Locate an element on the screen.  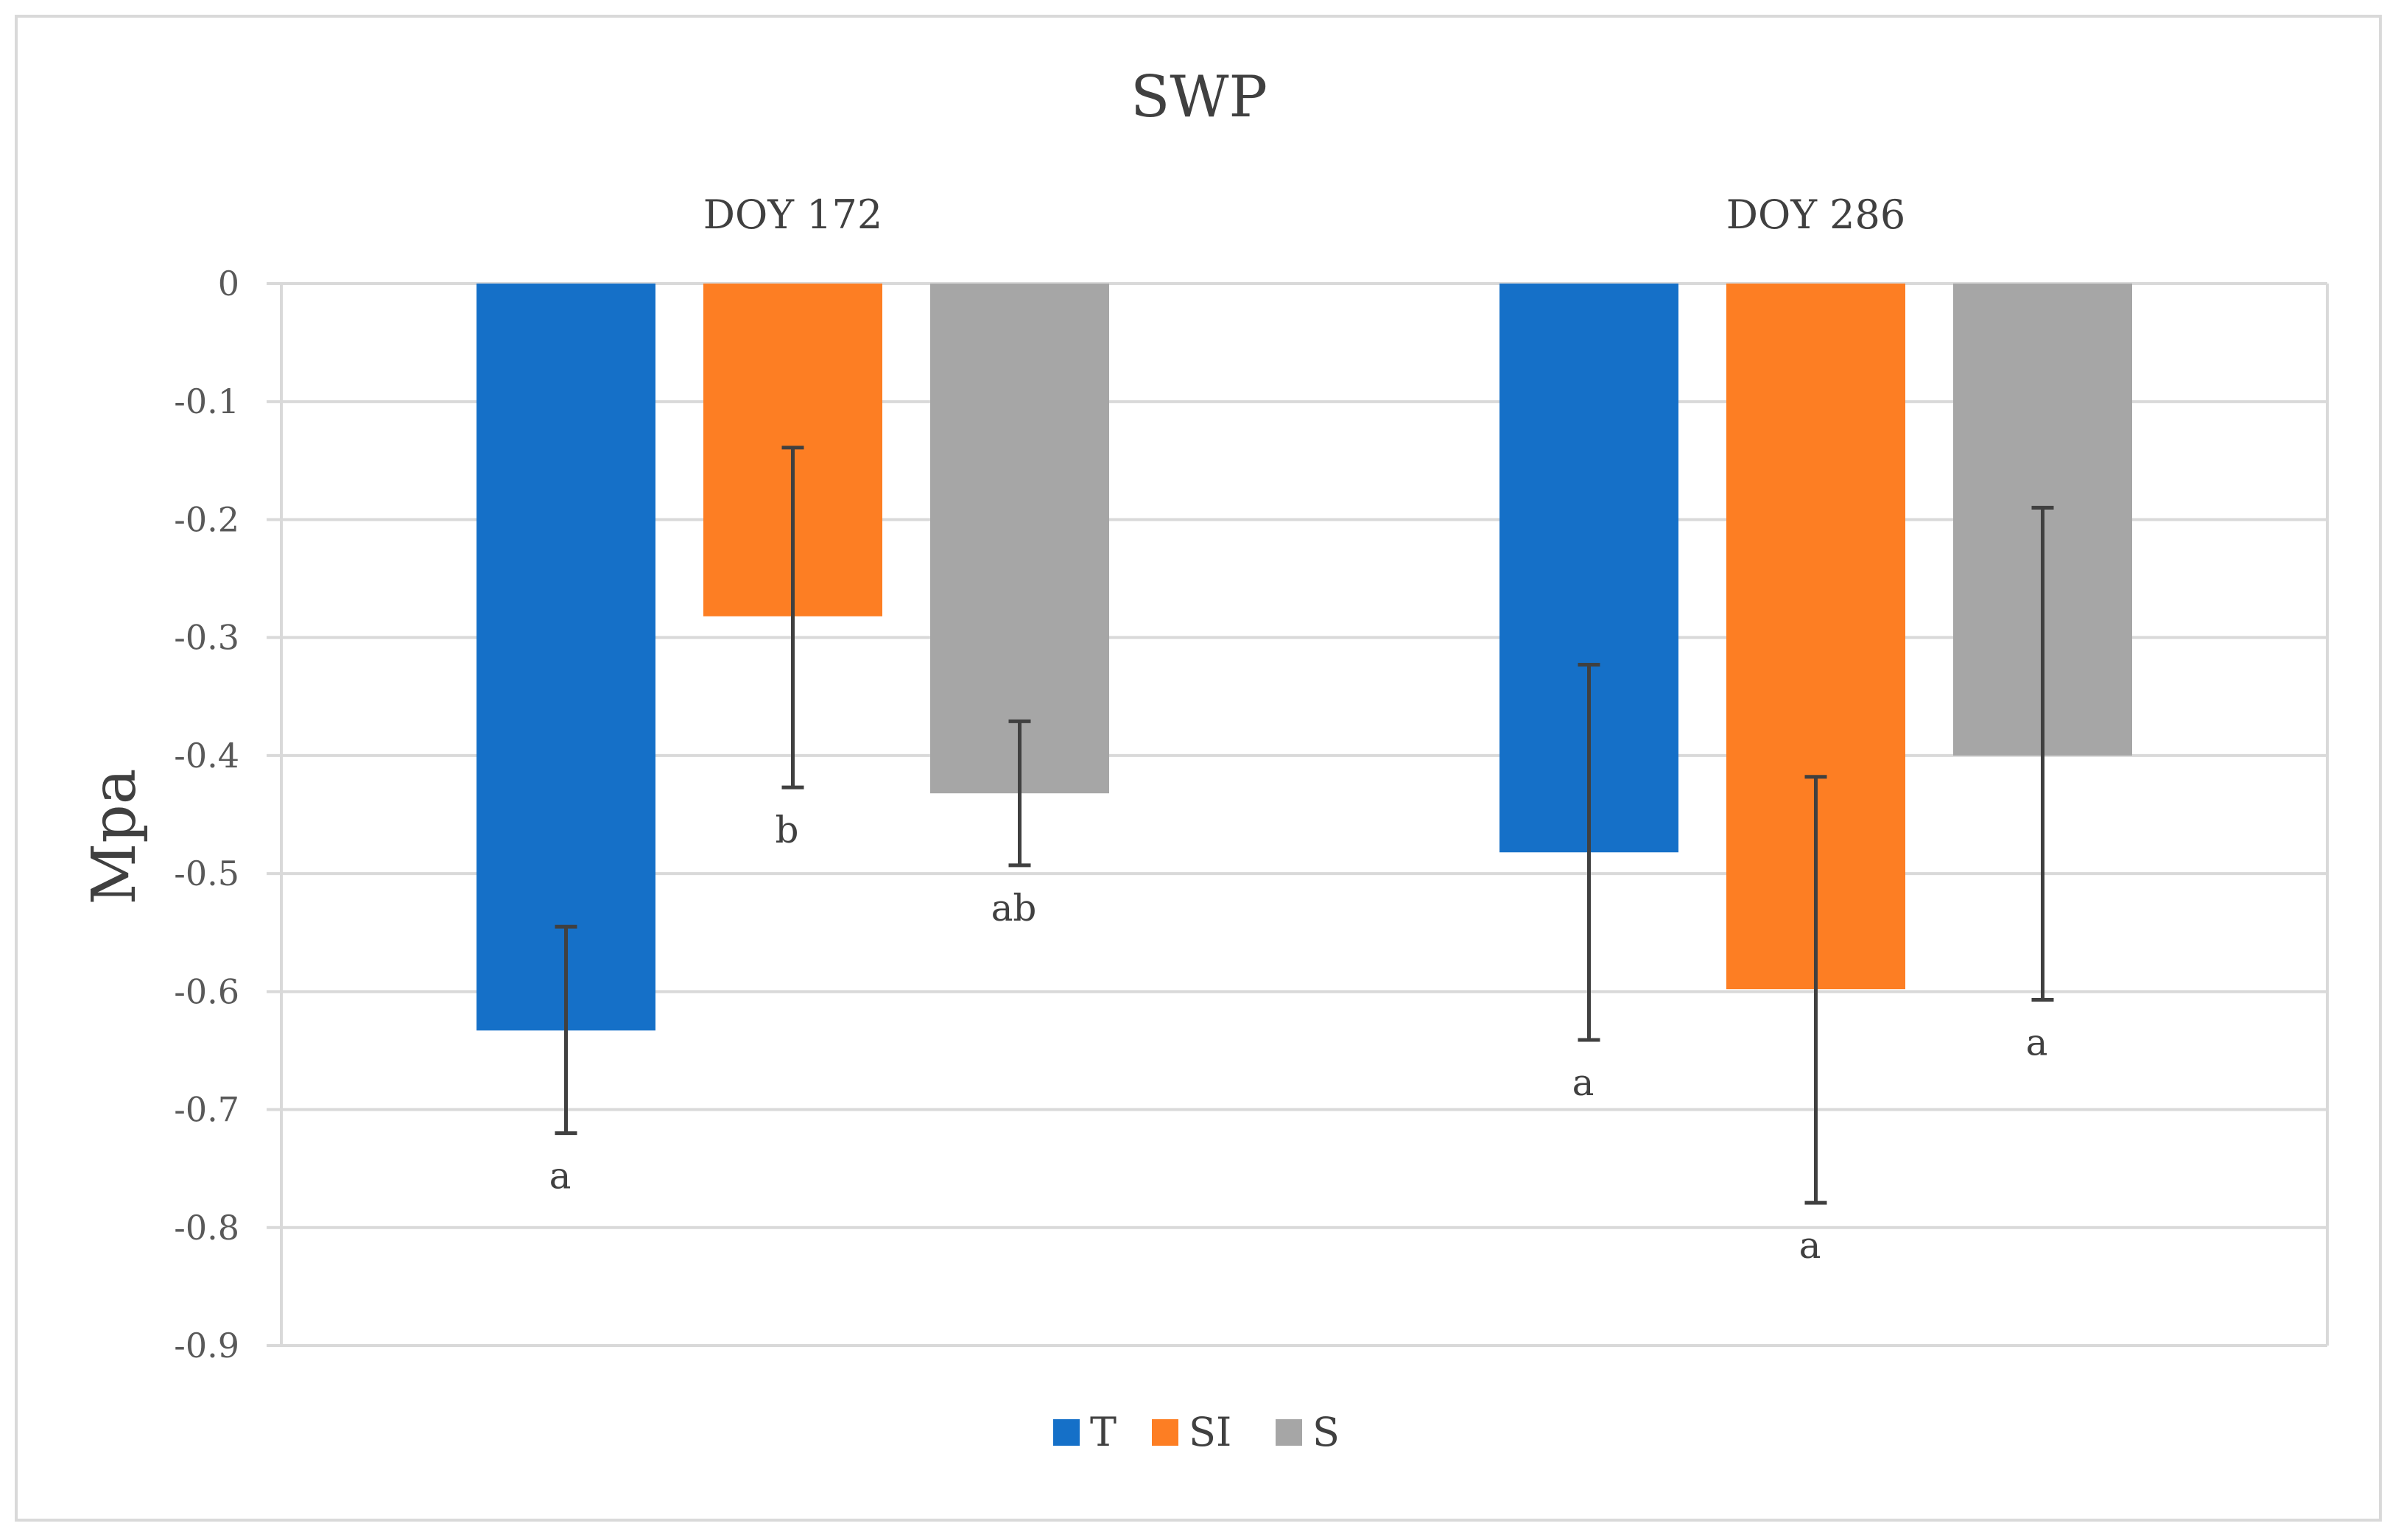
y-tick-label: -0.1 is located at coordinates (207, 401).